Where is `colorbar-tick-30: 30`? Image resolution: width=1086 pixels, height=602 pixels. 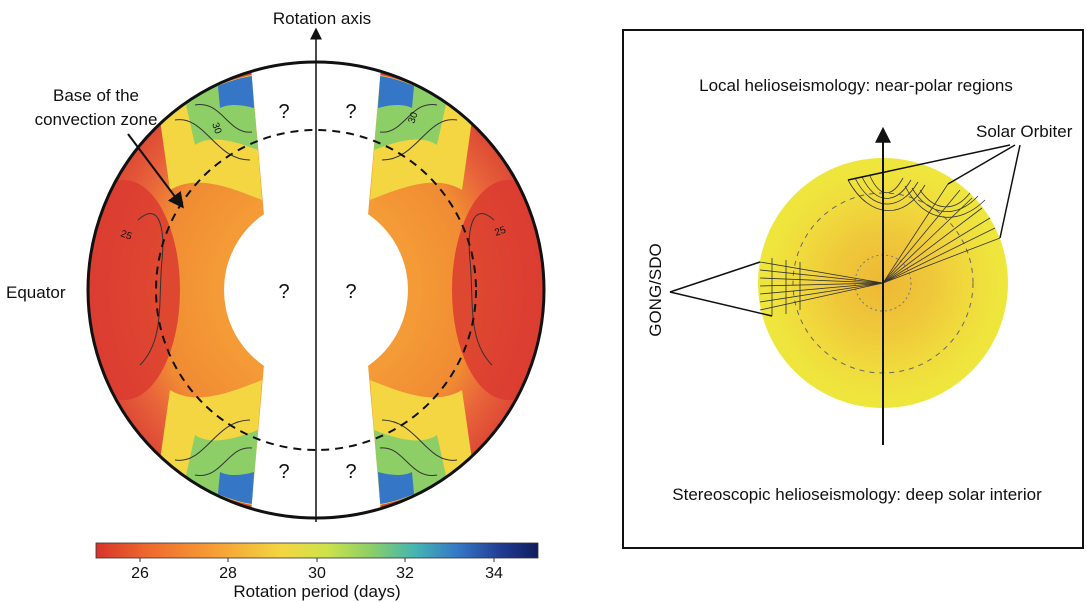
colorbar-tick-30: 30 is located at coordinates (317, 573).